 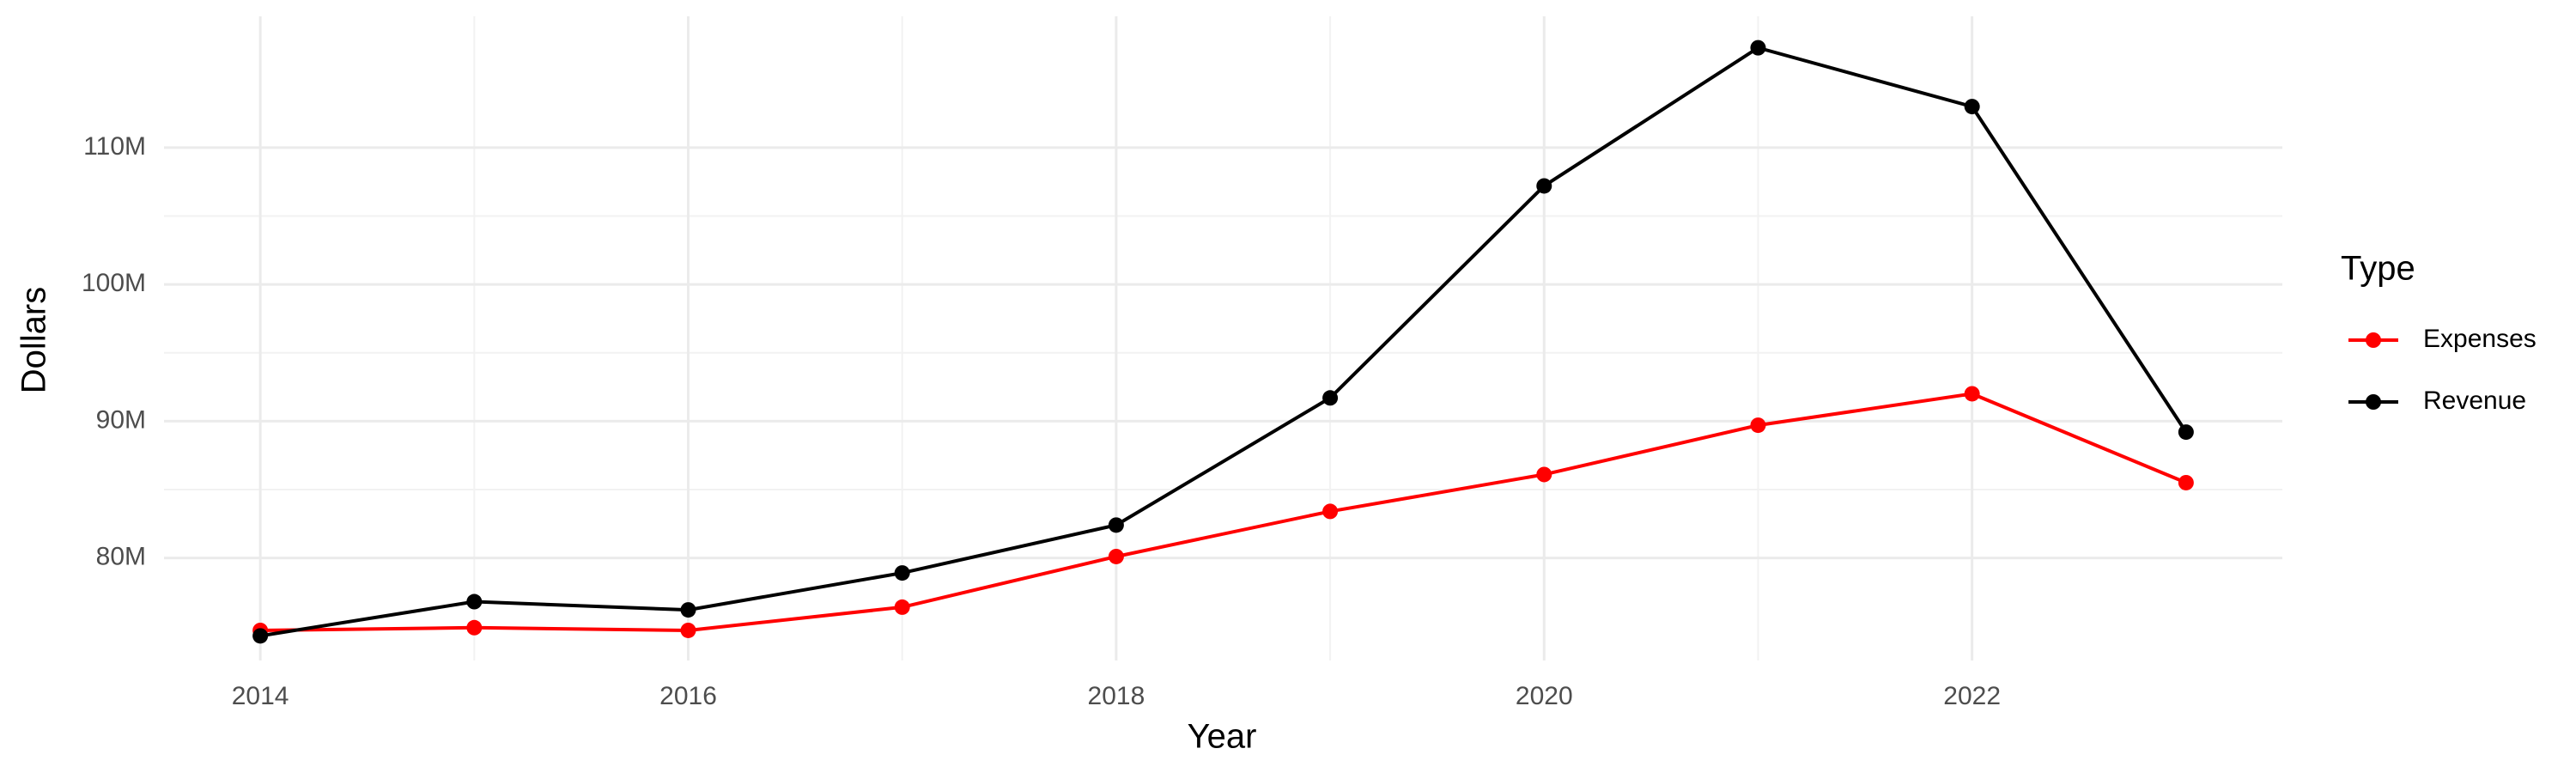 I want to click on legend-label: Expenses, so click(x=2480, y=339).